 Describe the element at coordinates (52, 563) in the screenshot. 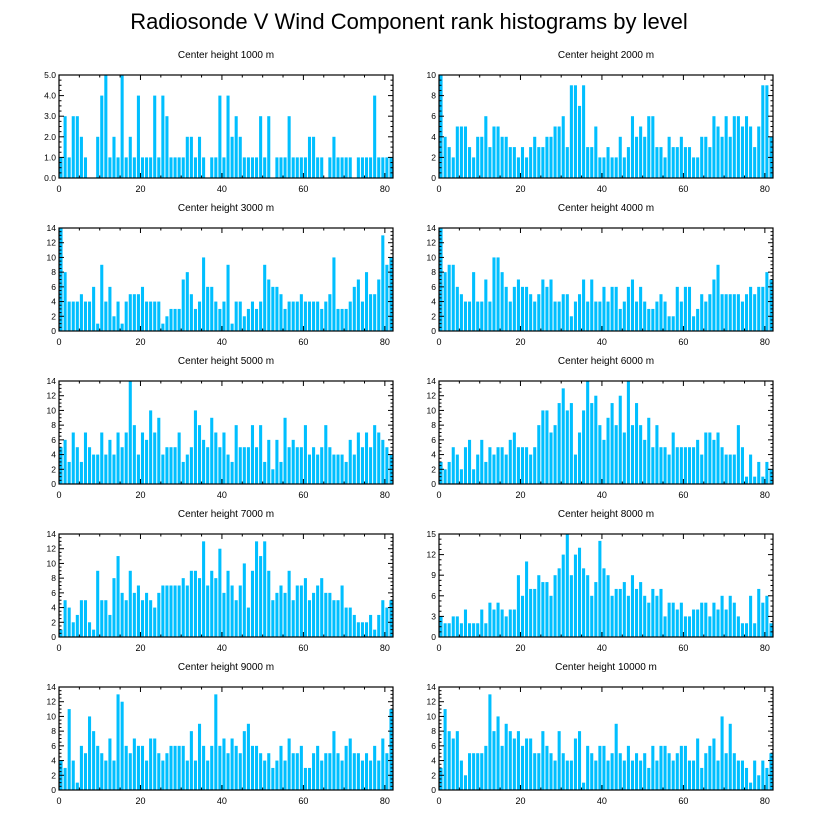

I see `y-tick-label: 10` at that location.